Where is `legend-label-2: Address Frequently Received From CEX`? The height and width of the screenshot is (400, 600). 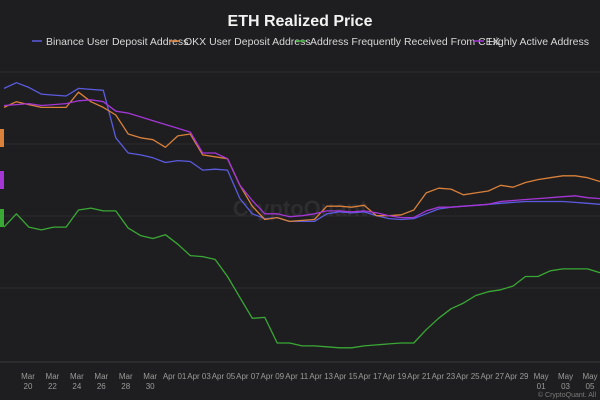
legend-label-2: Address Frequently Received From CEX is located at coordinates (405, 42).